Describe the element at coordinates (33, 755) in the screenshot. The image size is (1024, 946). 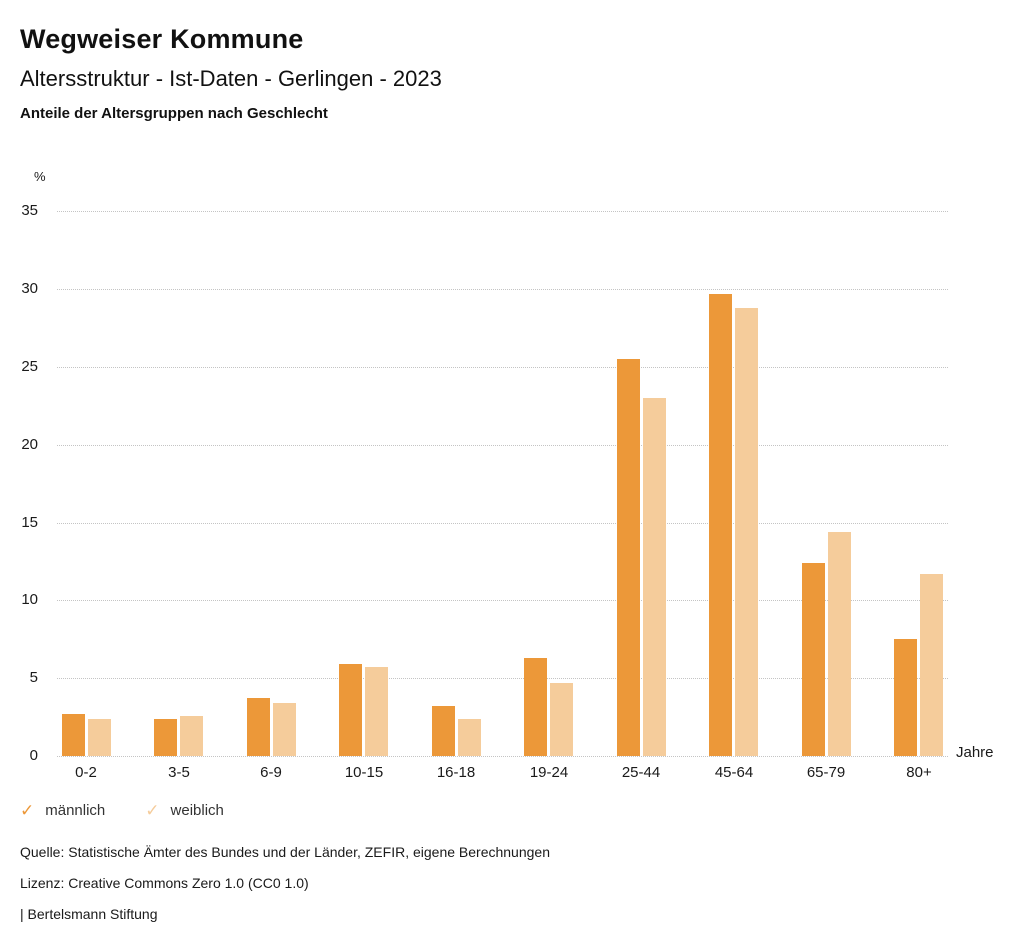
I see `y-tick-label-0: 0` at that location.